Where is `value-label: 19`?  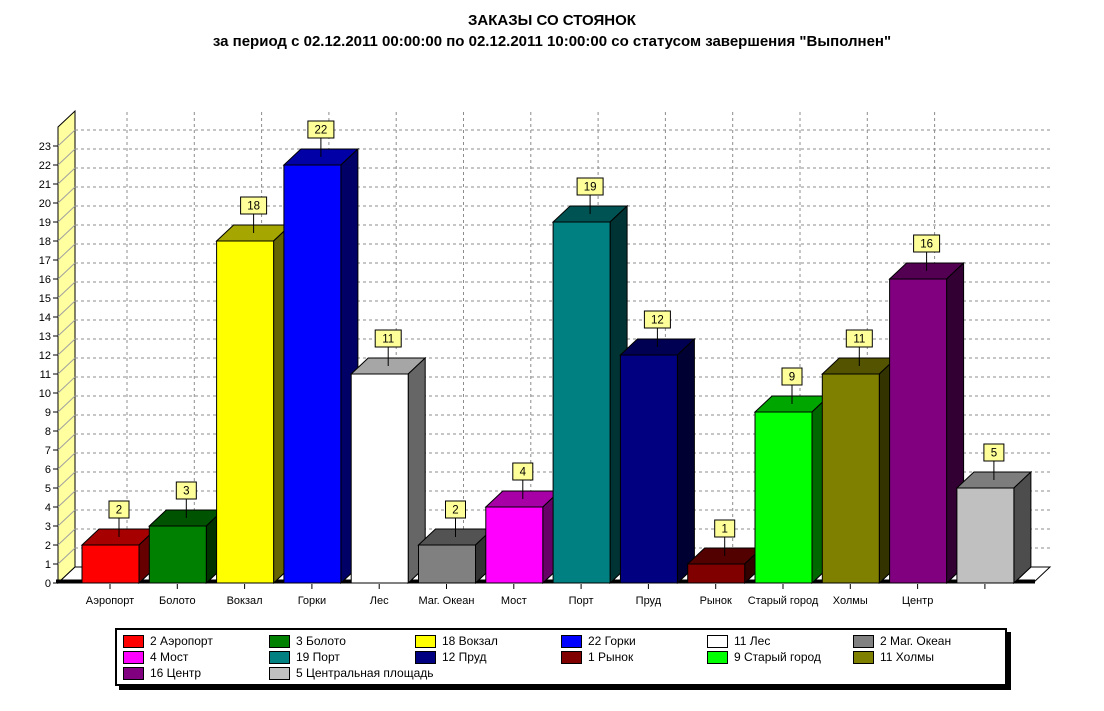
value-label: 19 is located at coordinates (590, 188).